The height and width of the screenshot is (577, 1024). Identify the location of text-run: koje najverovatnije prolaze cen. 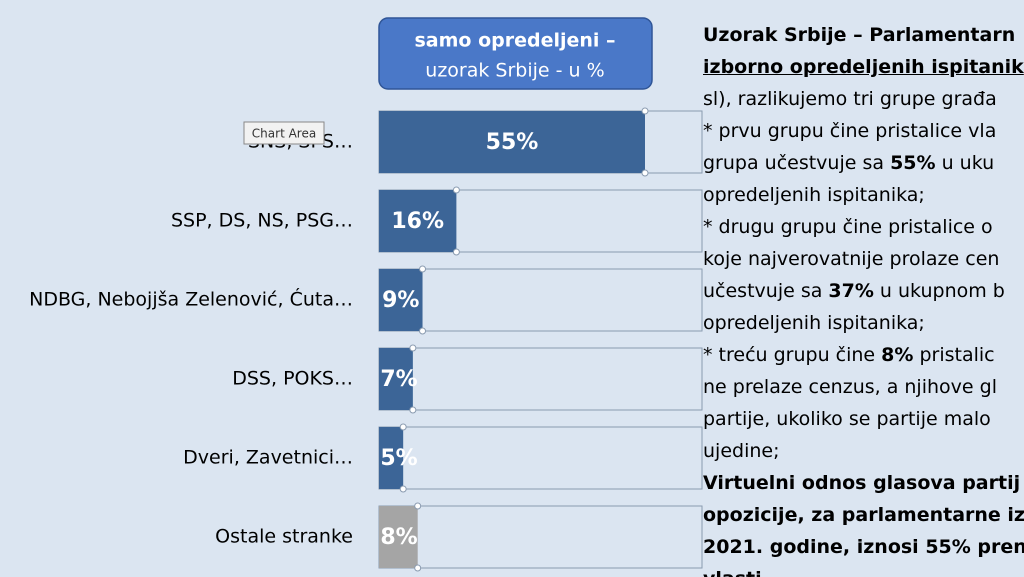
(851, 259).